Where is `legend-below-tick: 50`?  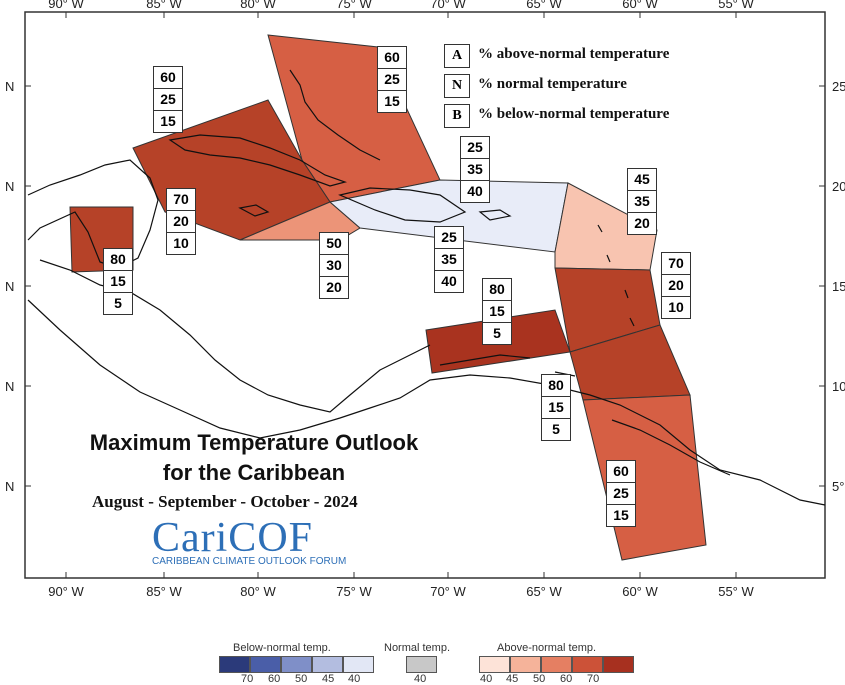
legend-below-tick: 50 is located at coordinates (301, 679).